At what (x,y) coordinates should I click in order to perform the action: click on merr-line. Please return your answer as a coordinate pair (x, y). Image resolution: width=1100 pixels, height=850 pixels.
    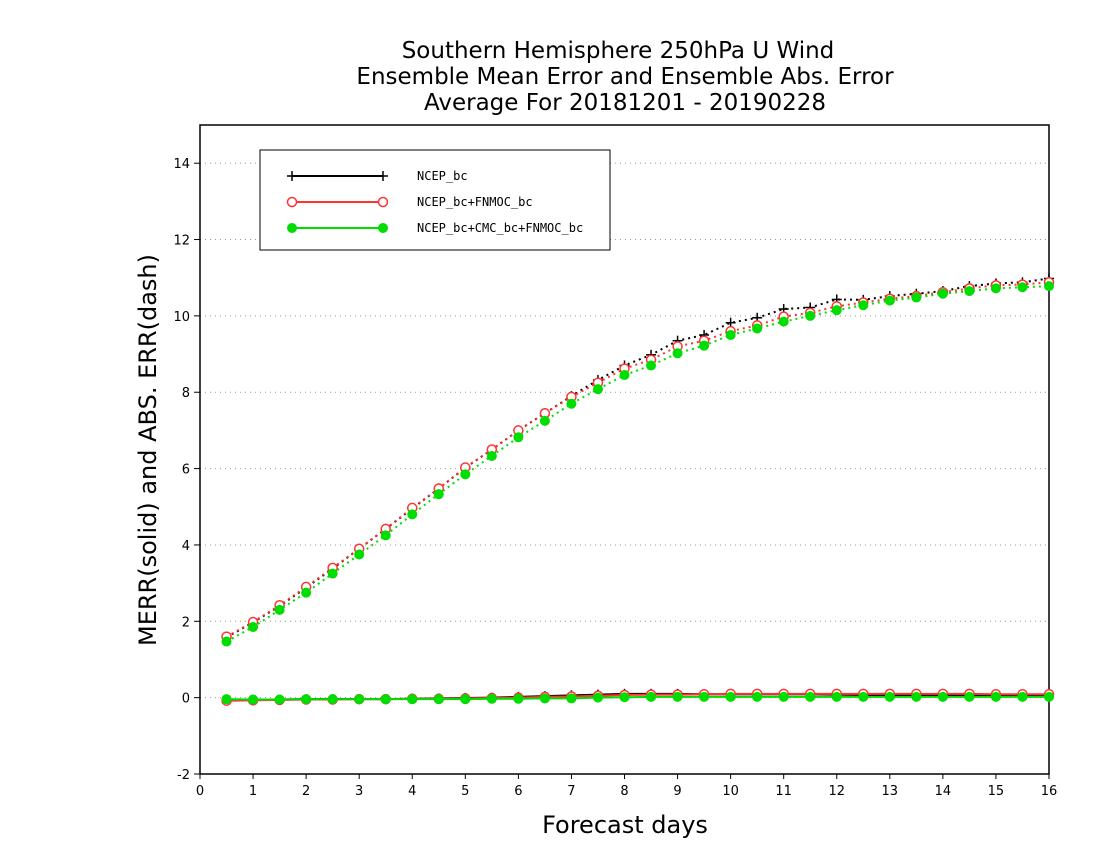
    Looking at the image, I should click on (637, 698).